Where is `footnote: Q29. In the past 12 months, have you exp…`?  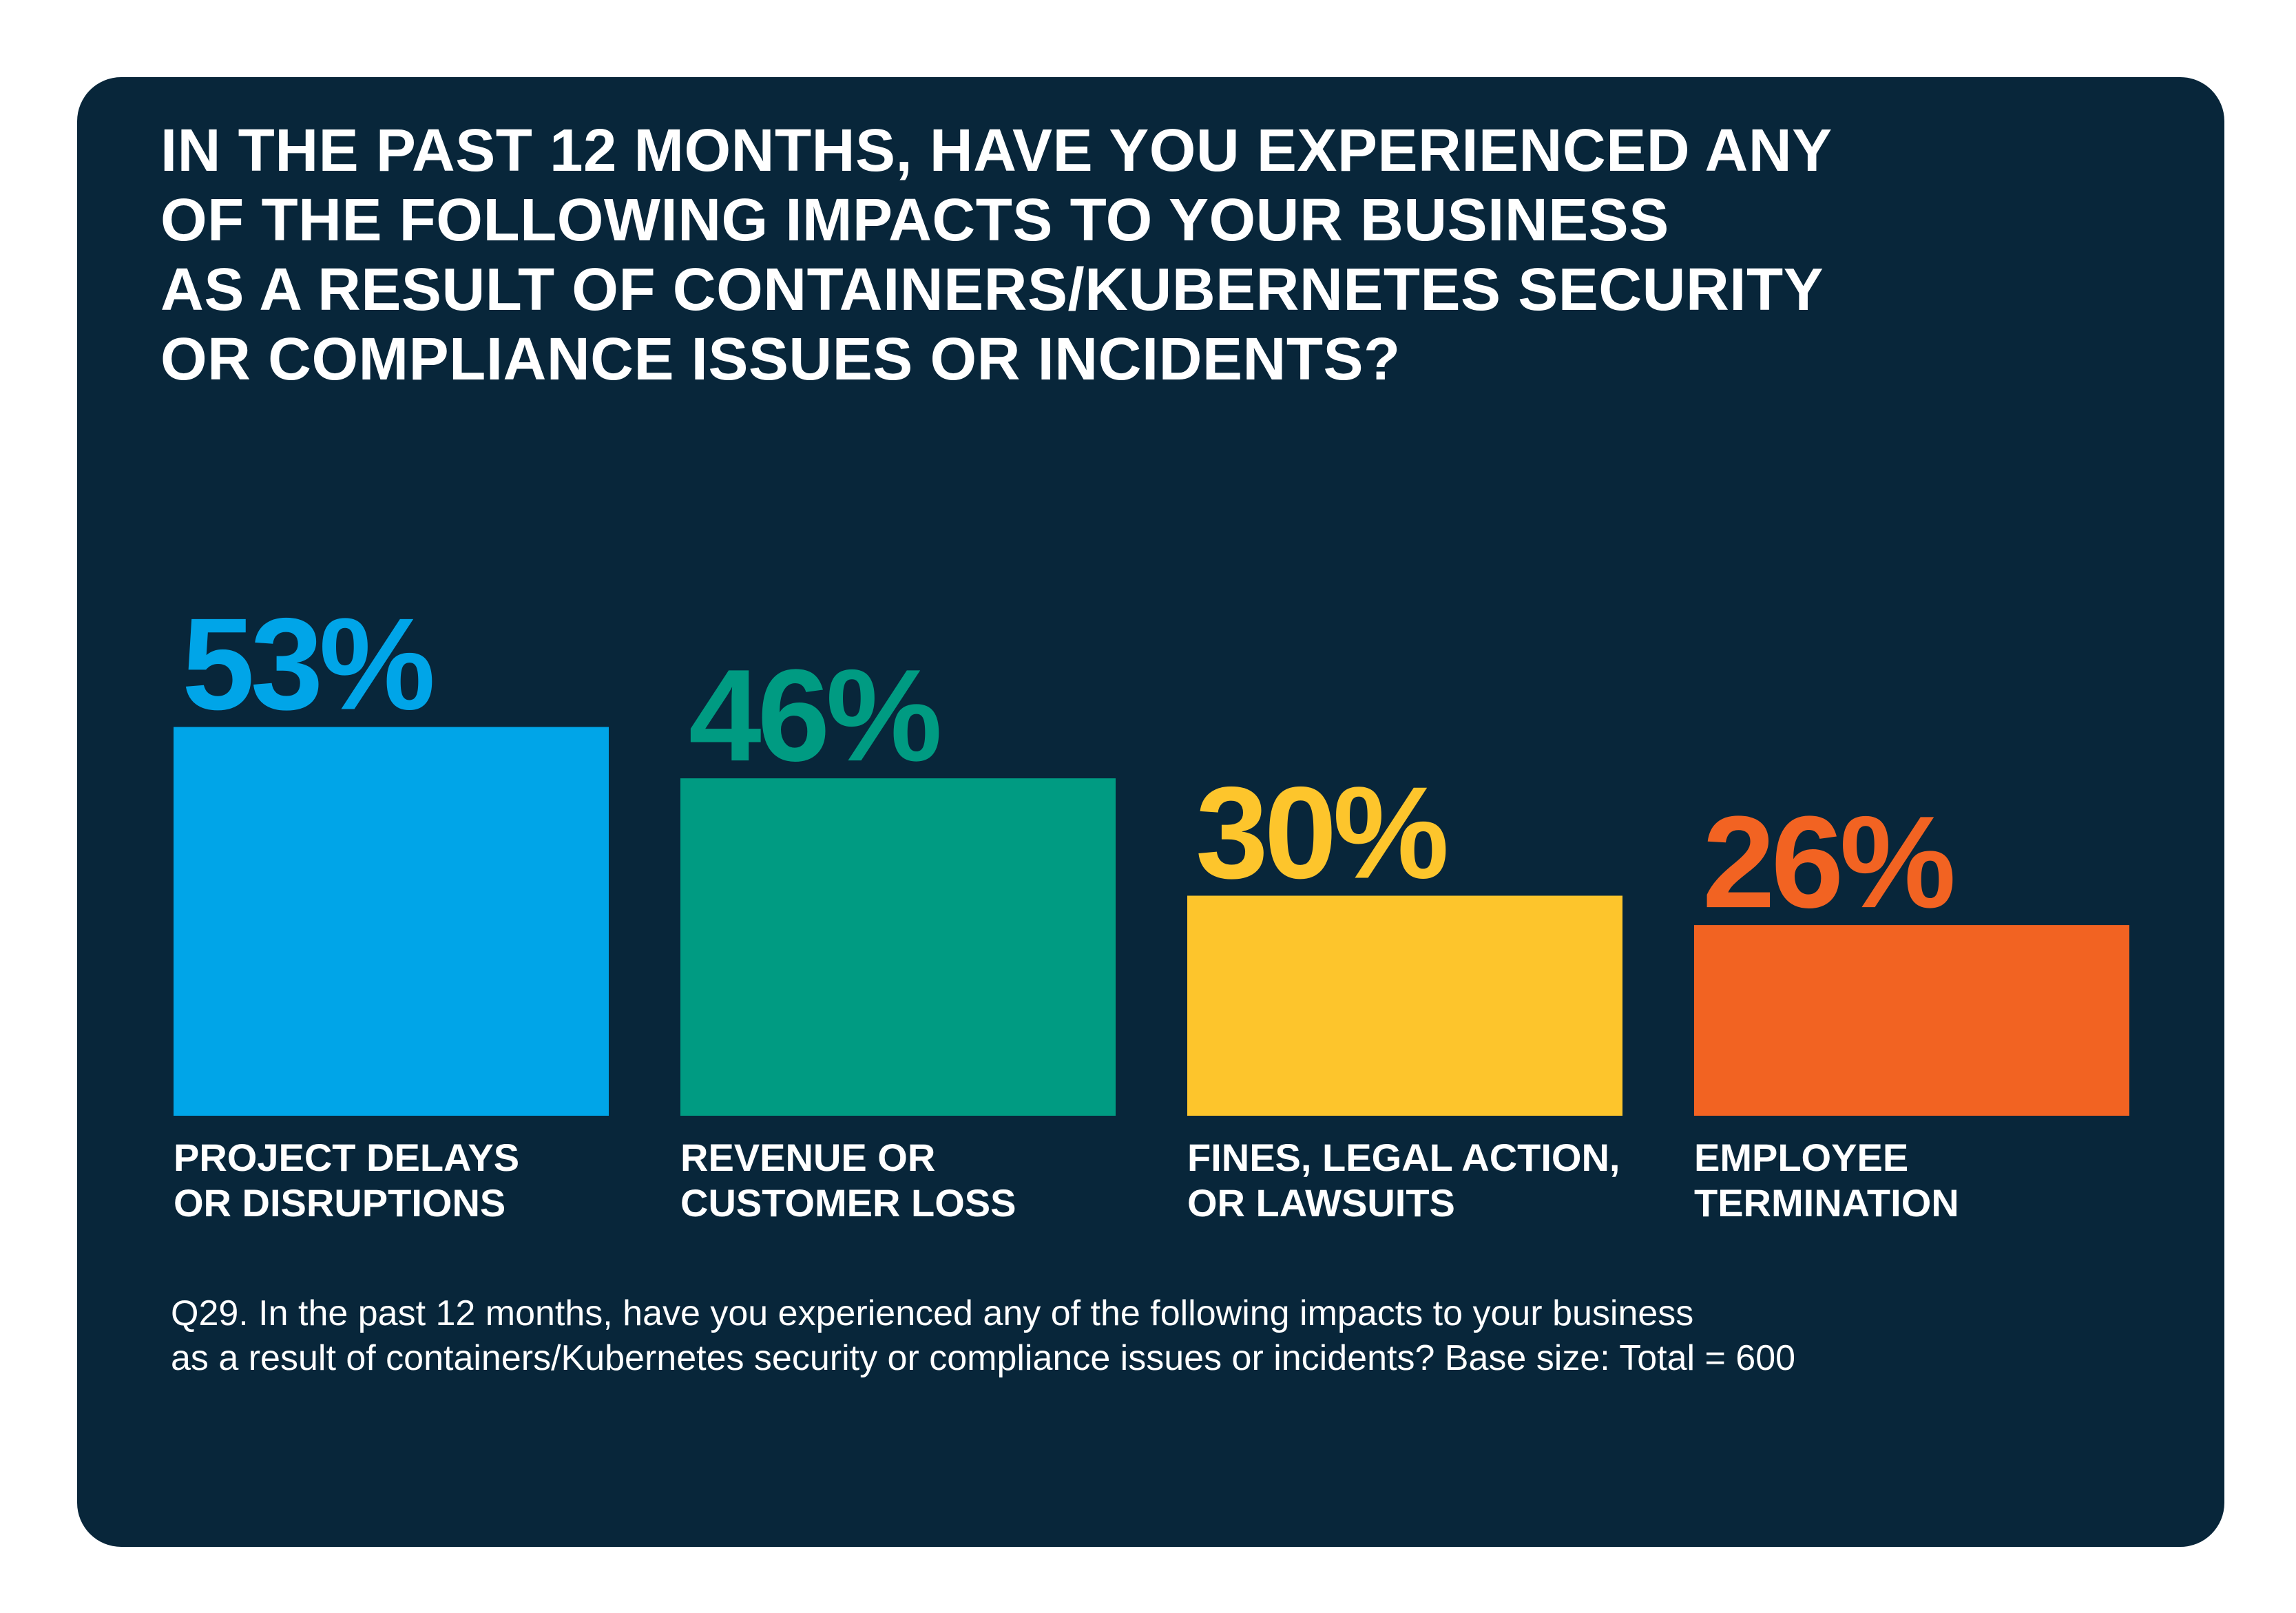
footnote: Q29. In the past 12 months, have you exp… is located at coordinates (1135, 1336).